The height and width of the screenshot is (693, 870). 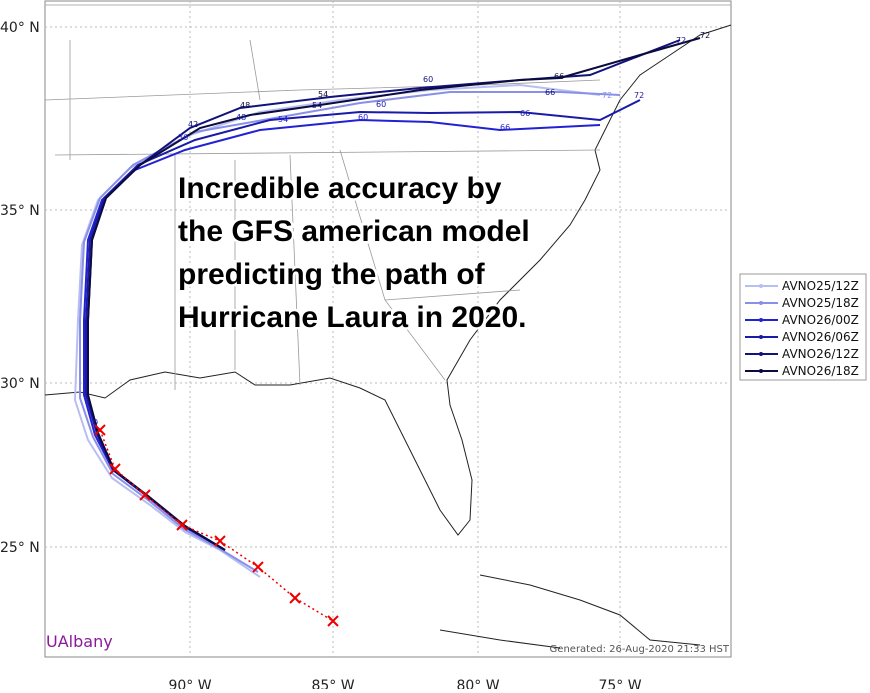 What do you see at coordinates (352, 317) in the screenshot?
I see `annotation-line: Hurricane Laura in 2020.` at bounding box center [352, 317].